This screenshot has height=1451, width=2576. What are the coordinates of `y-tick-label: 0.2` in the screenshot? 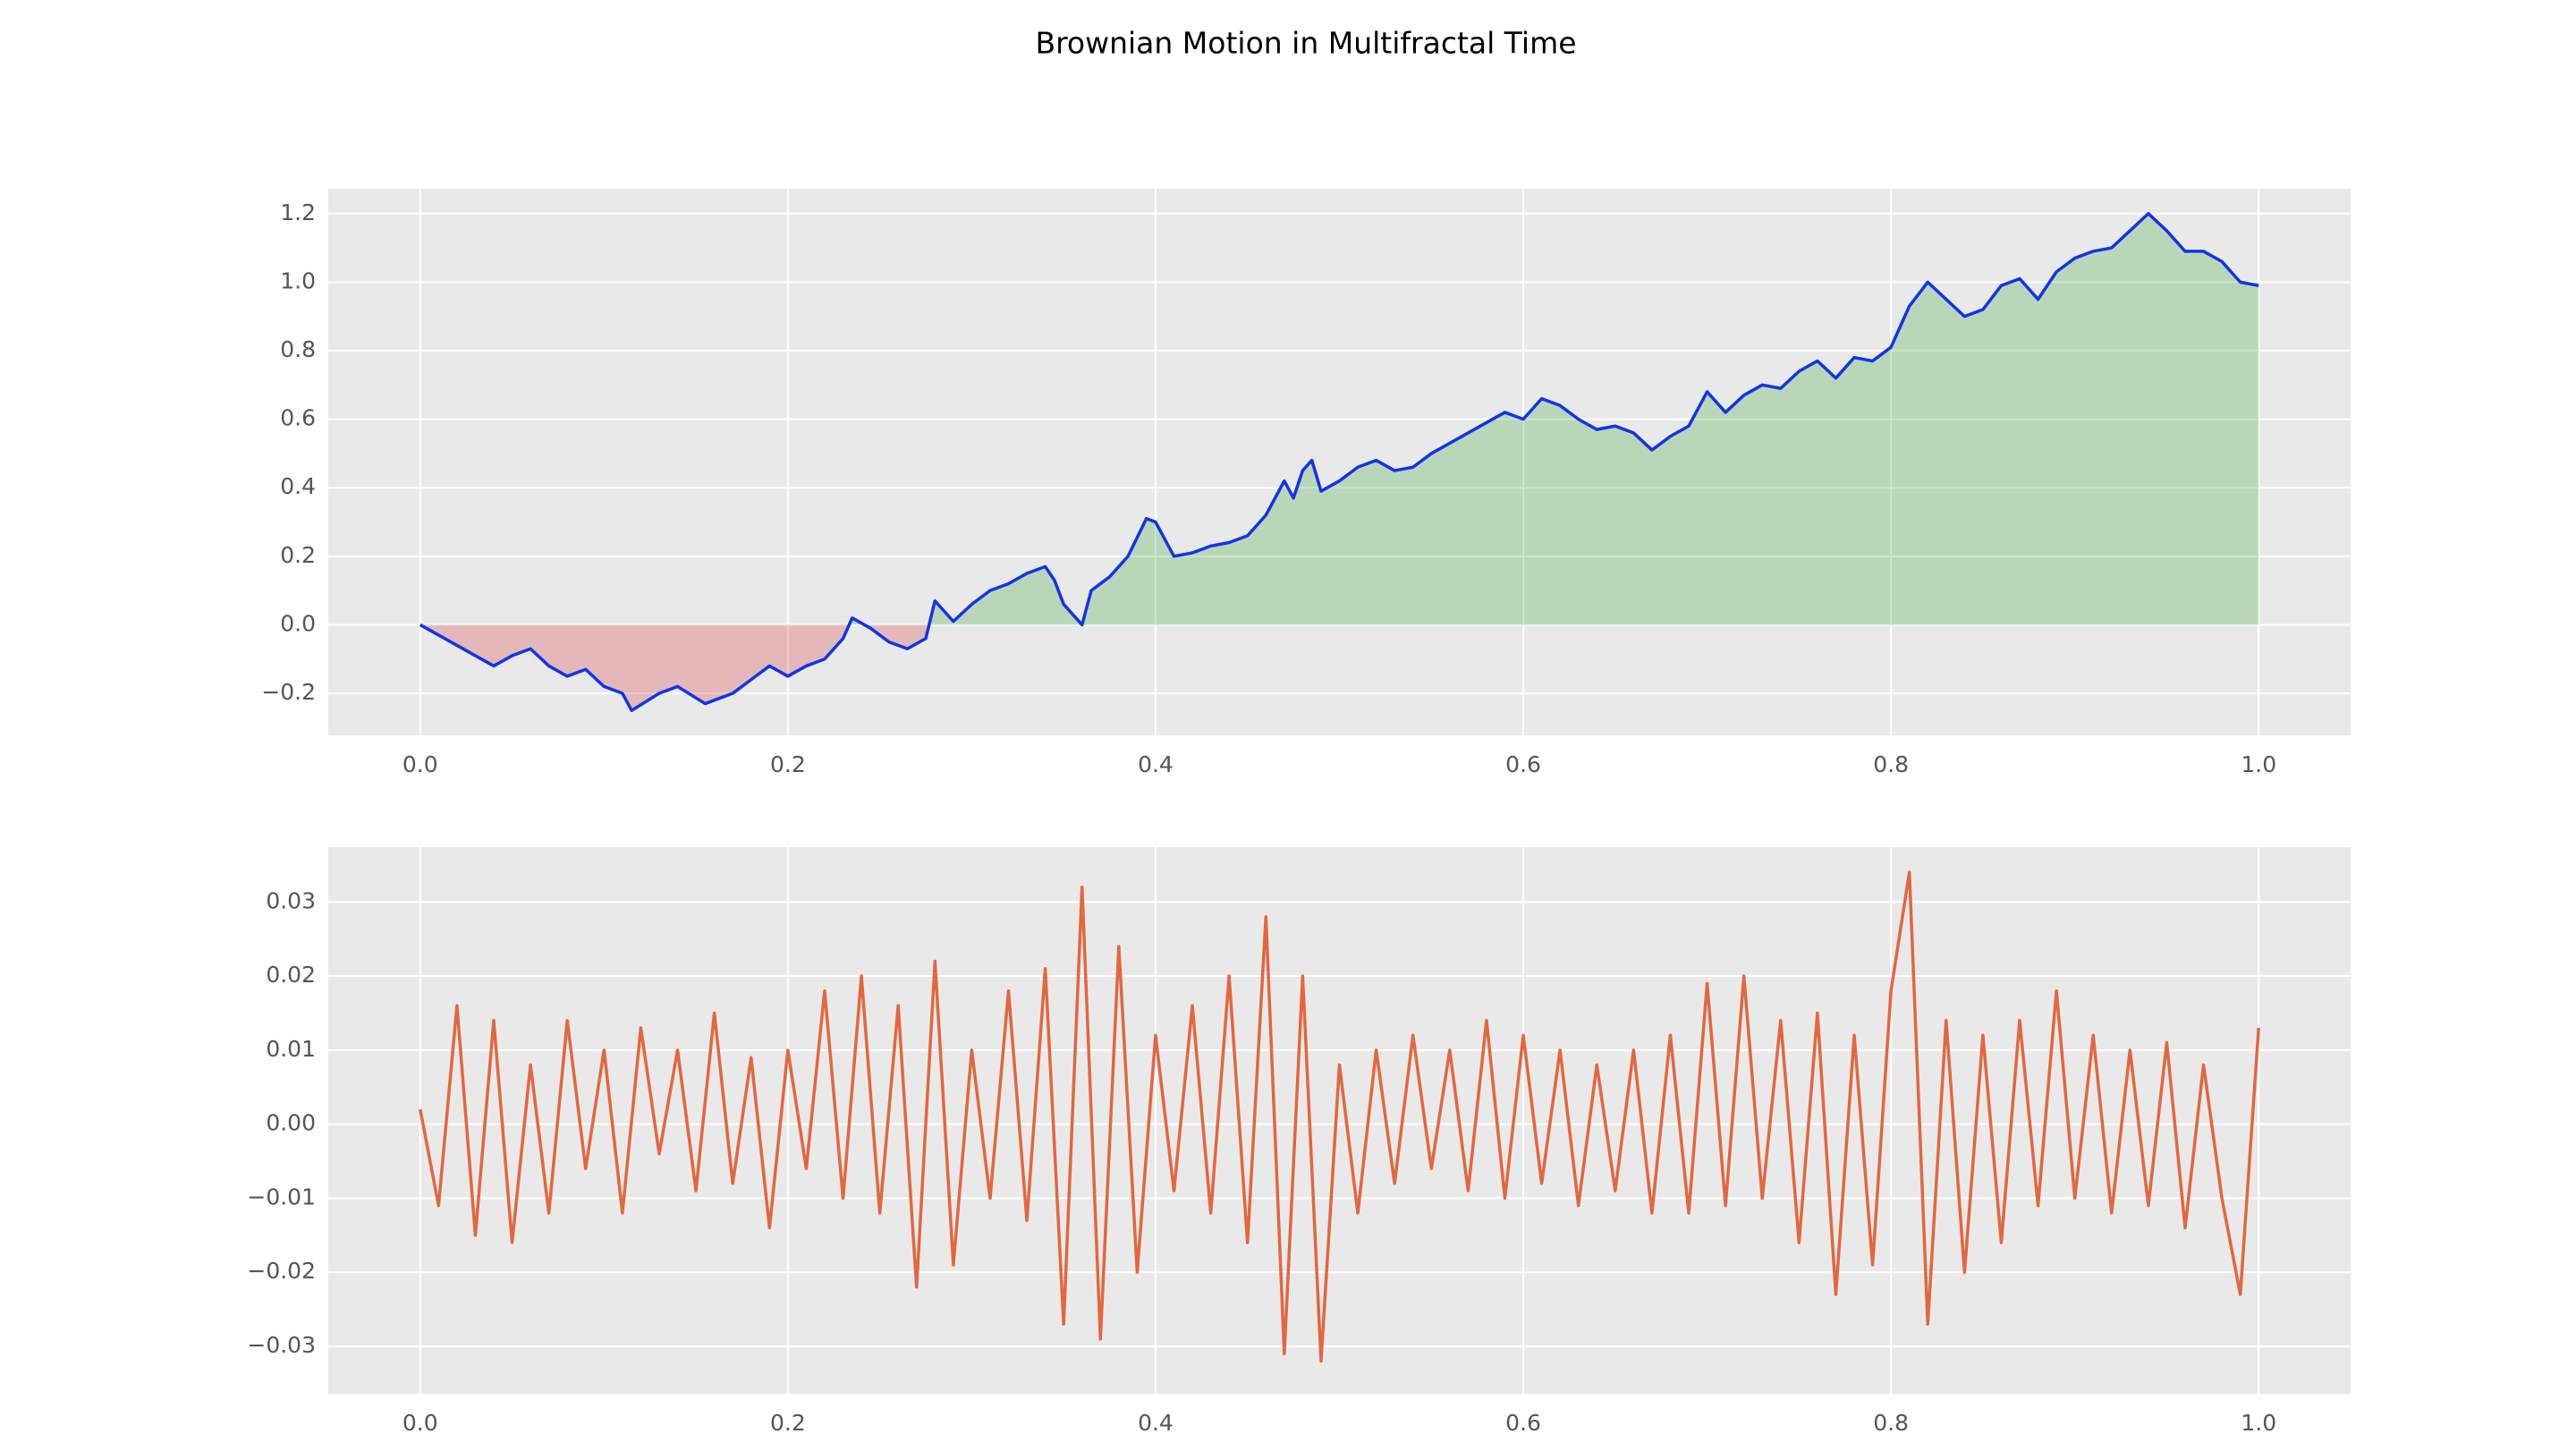 It's located at (298, 555).